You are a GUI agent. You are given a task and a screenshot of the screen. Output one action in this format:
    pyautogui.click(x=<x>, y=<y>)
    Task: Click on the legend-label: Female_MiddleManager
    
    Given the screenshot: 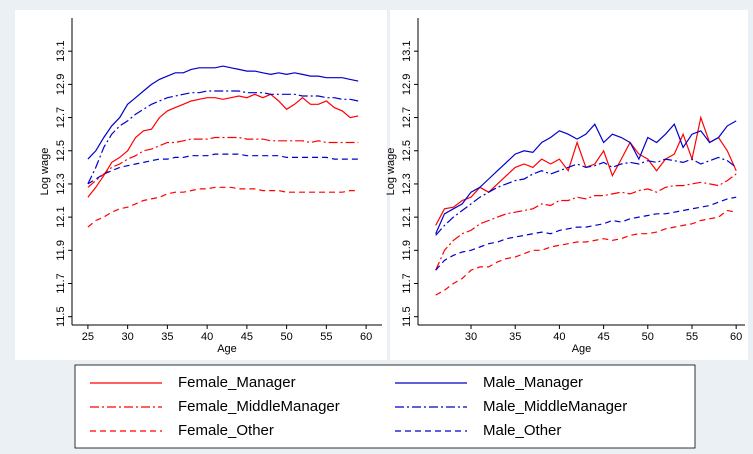 What is the action you would take?
    pyautogui.click(x=259, y=406)
    